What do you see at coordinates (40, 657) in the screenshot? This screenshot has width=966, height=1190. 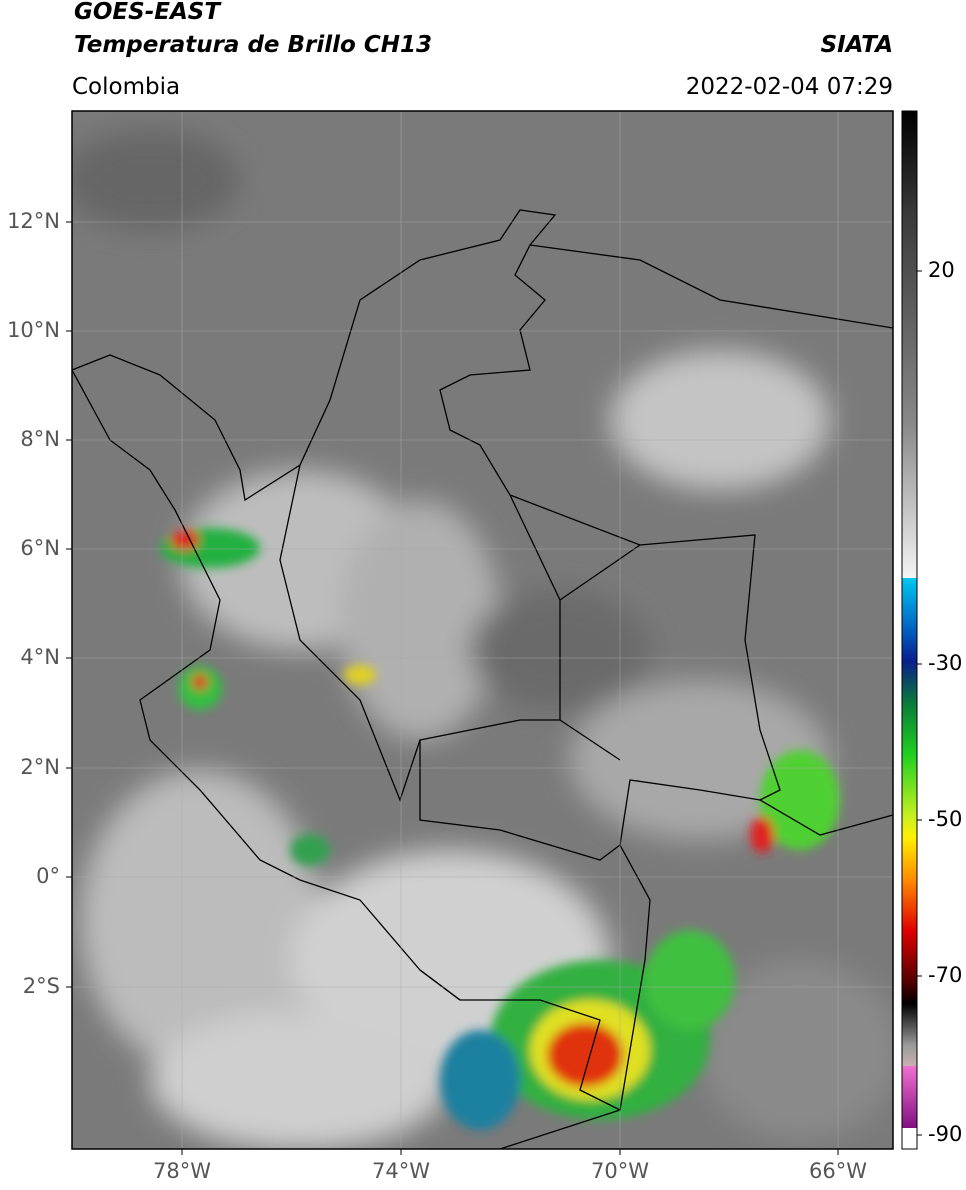 I see `lat-tick-label: 4°N` at bounding box center [40, 657].